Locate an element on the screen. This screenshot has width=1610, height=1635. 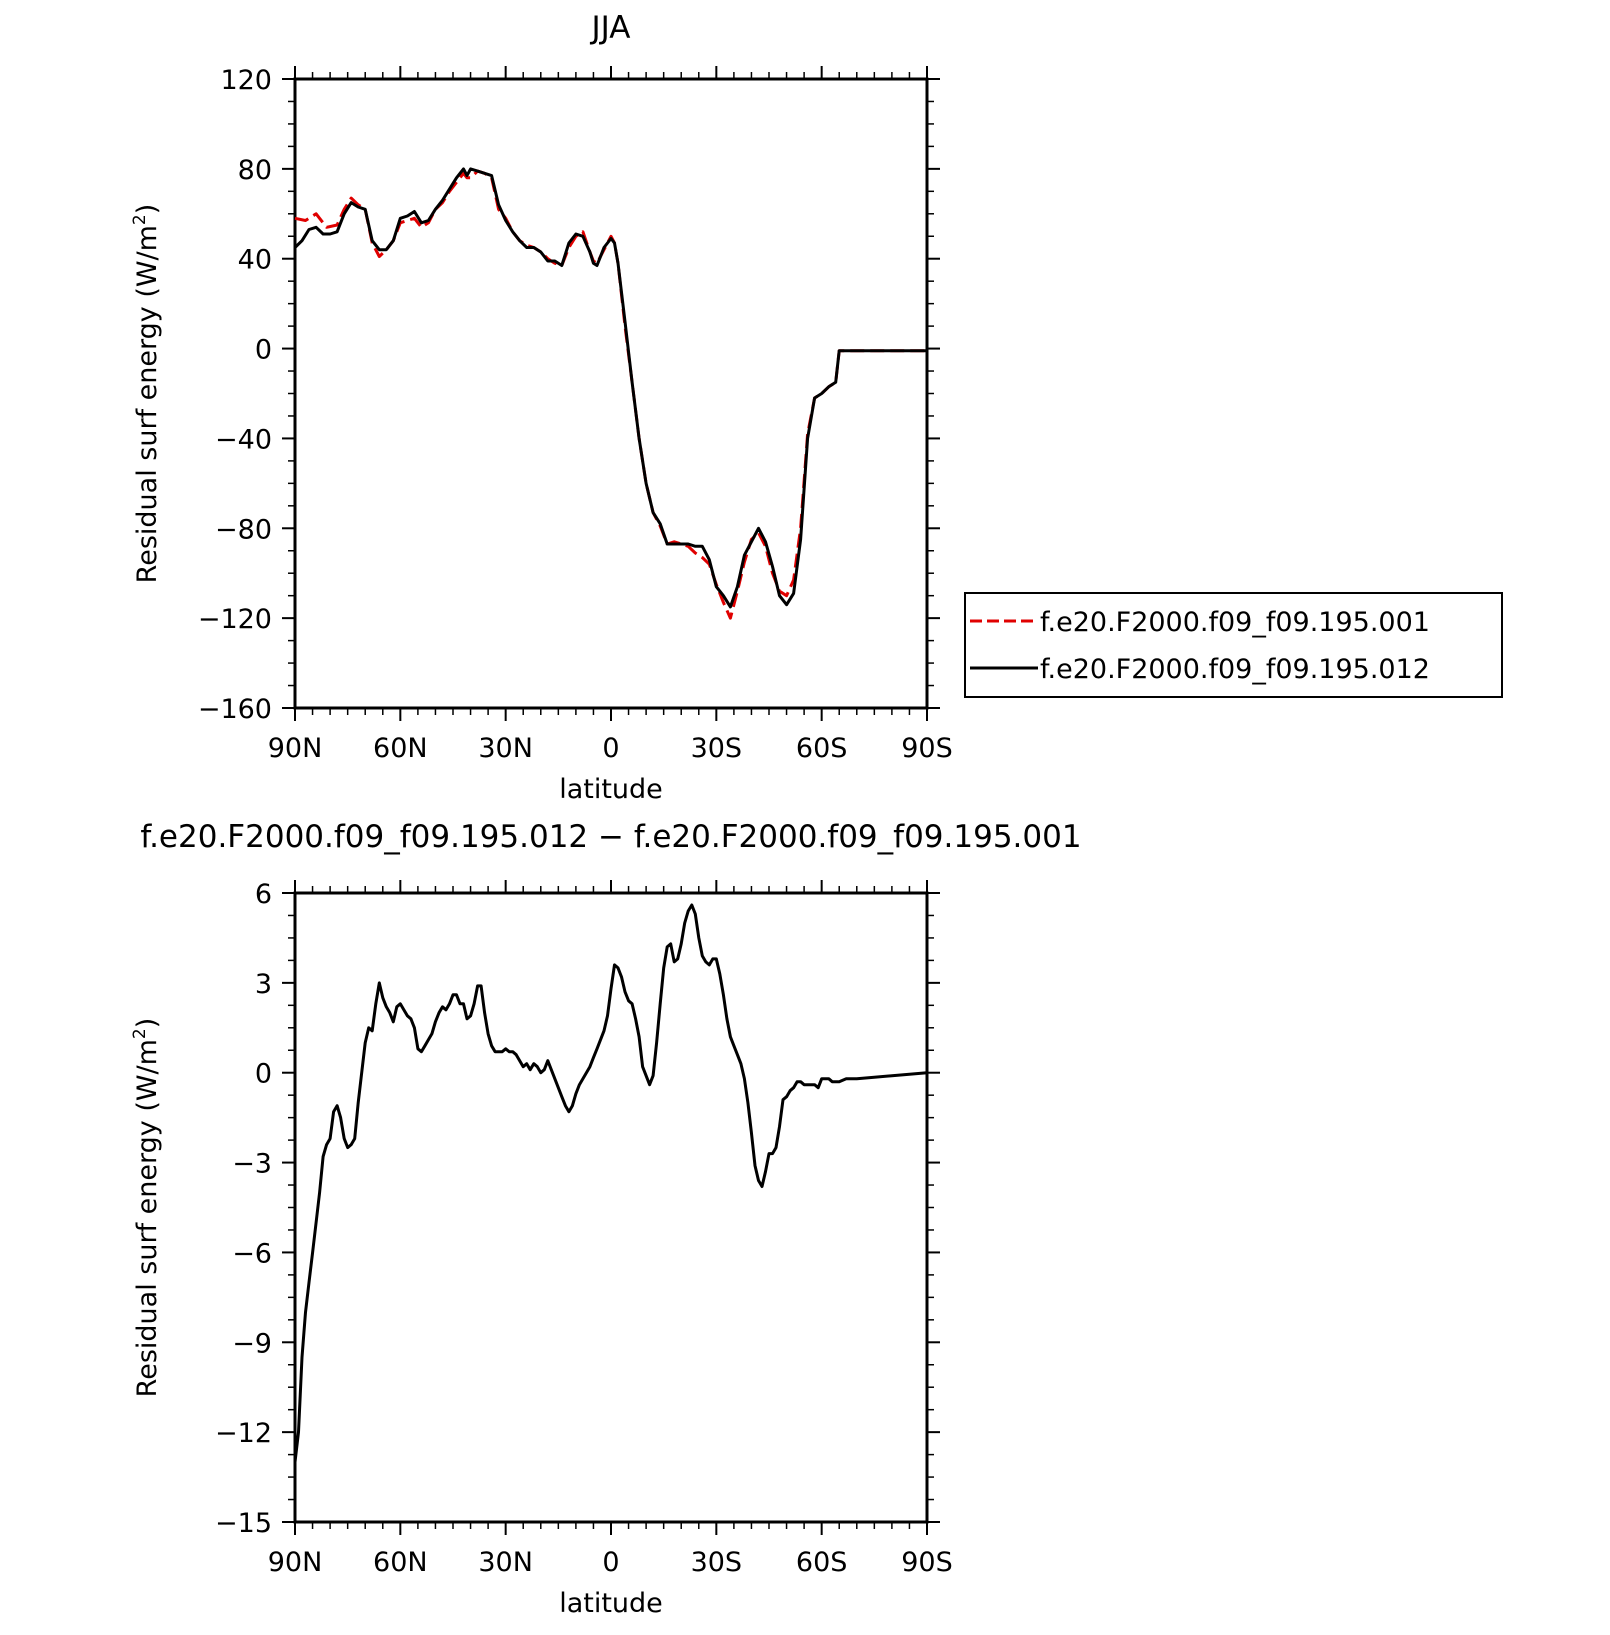
y-tick-label: 40 is located at coordinates (255, 260).